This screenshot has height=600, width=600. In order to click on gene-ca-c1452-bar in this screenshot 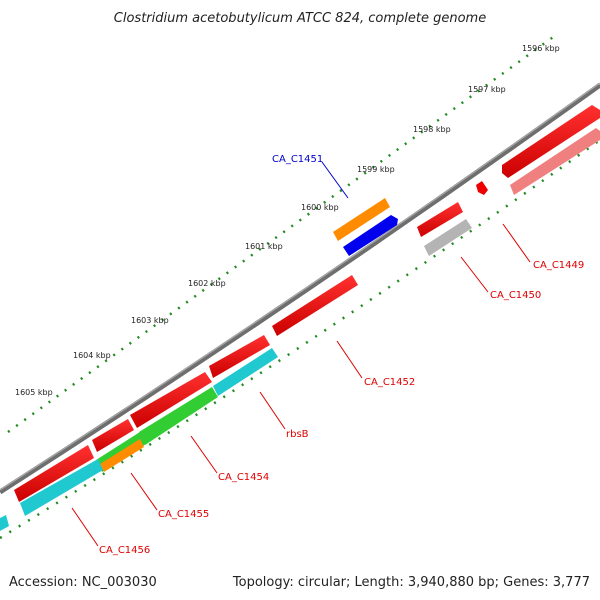, I will do `click(315, 305)`.